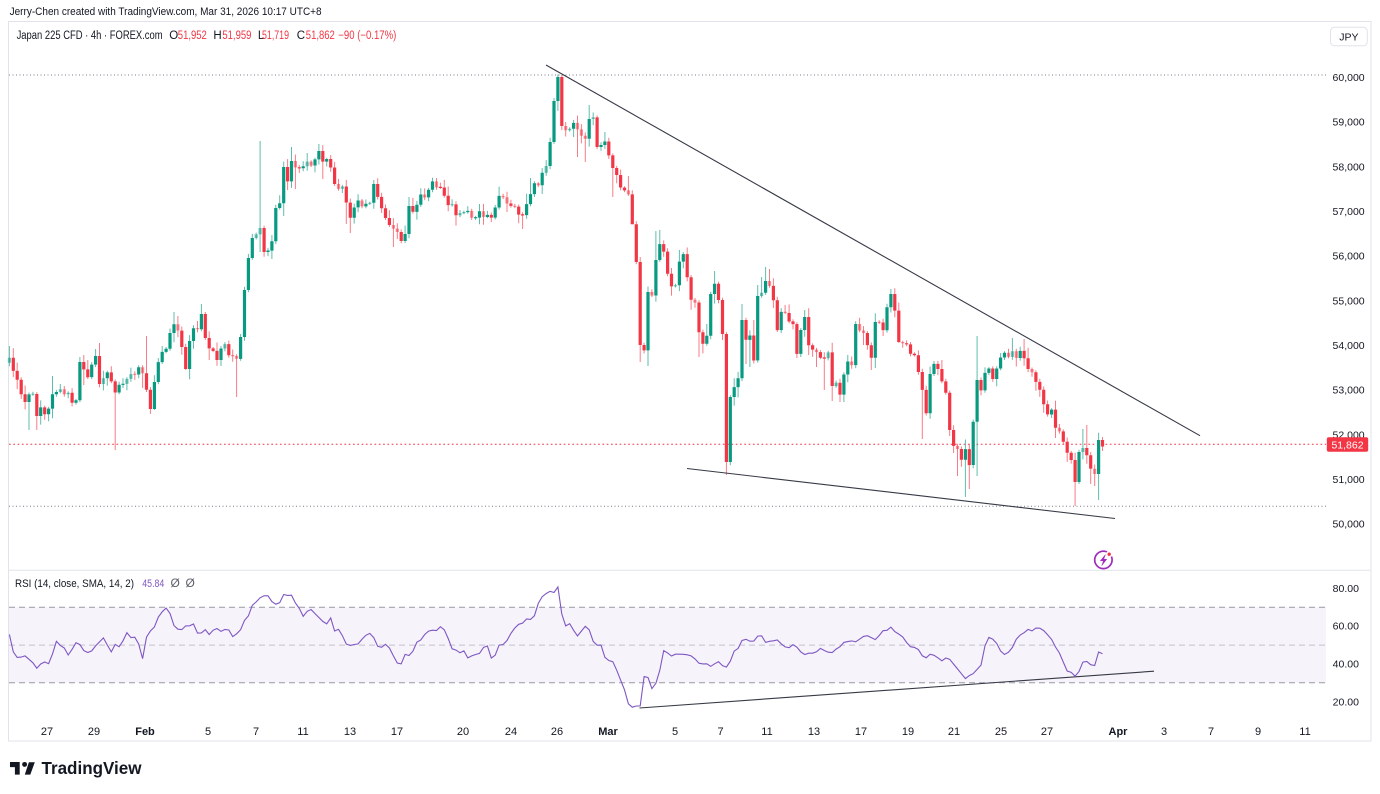 The image size is (1380, 794). I want to click on svg-text: 51,959, so click(236, 36).